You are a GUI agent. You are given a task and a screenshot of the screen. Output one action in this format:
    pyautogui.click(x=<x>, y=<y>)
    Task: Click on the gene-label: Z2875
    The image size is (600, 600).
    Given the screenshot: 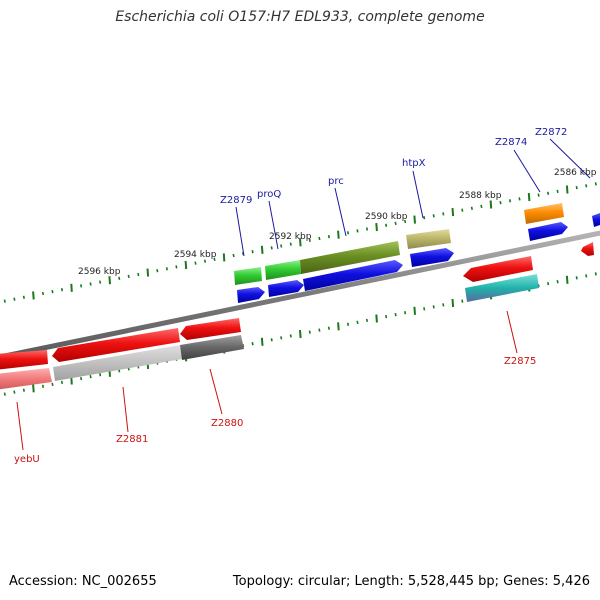 What is the action you would take?
    pyautogui.click(x=520, y=361)
    